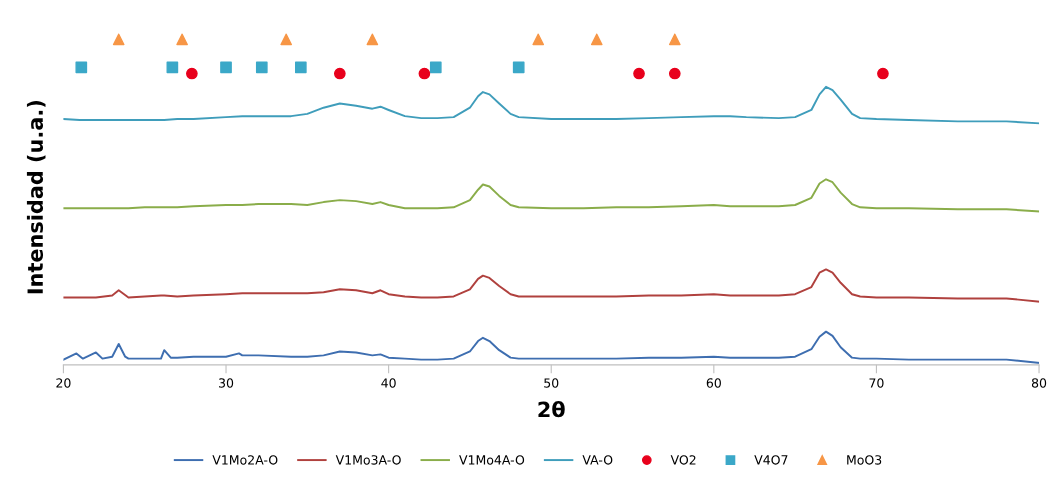  I want to click on x-tick-label: 60, so click(713, 383).